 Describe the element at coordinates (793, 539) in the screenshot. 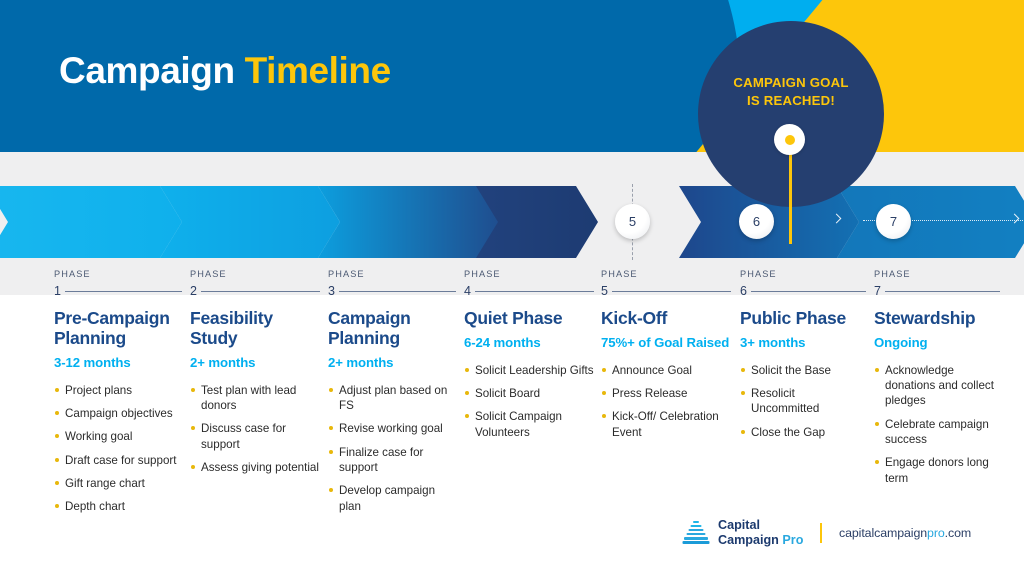

I see `brand-pro: Pro` at that location.